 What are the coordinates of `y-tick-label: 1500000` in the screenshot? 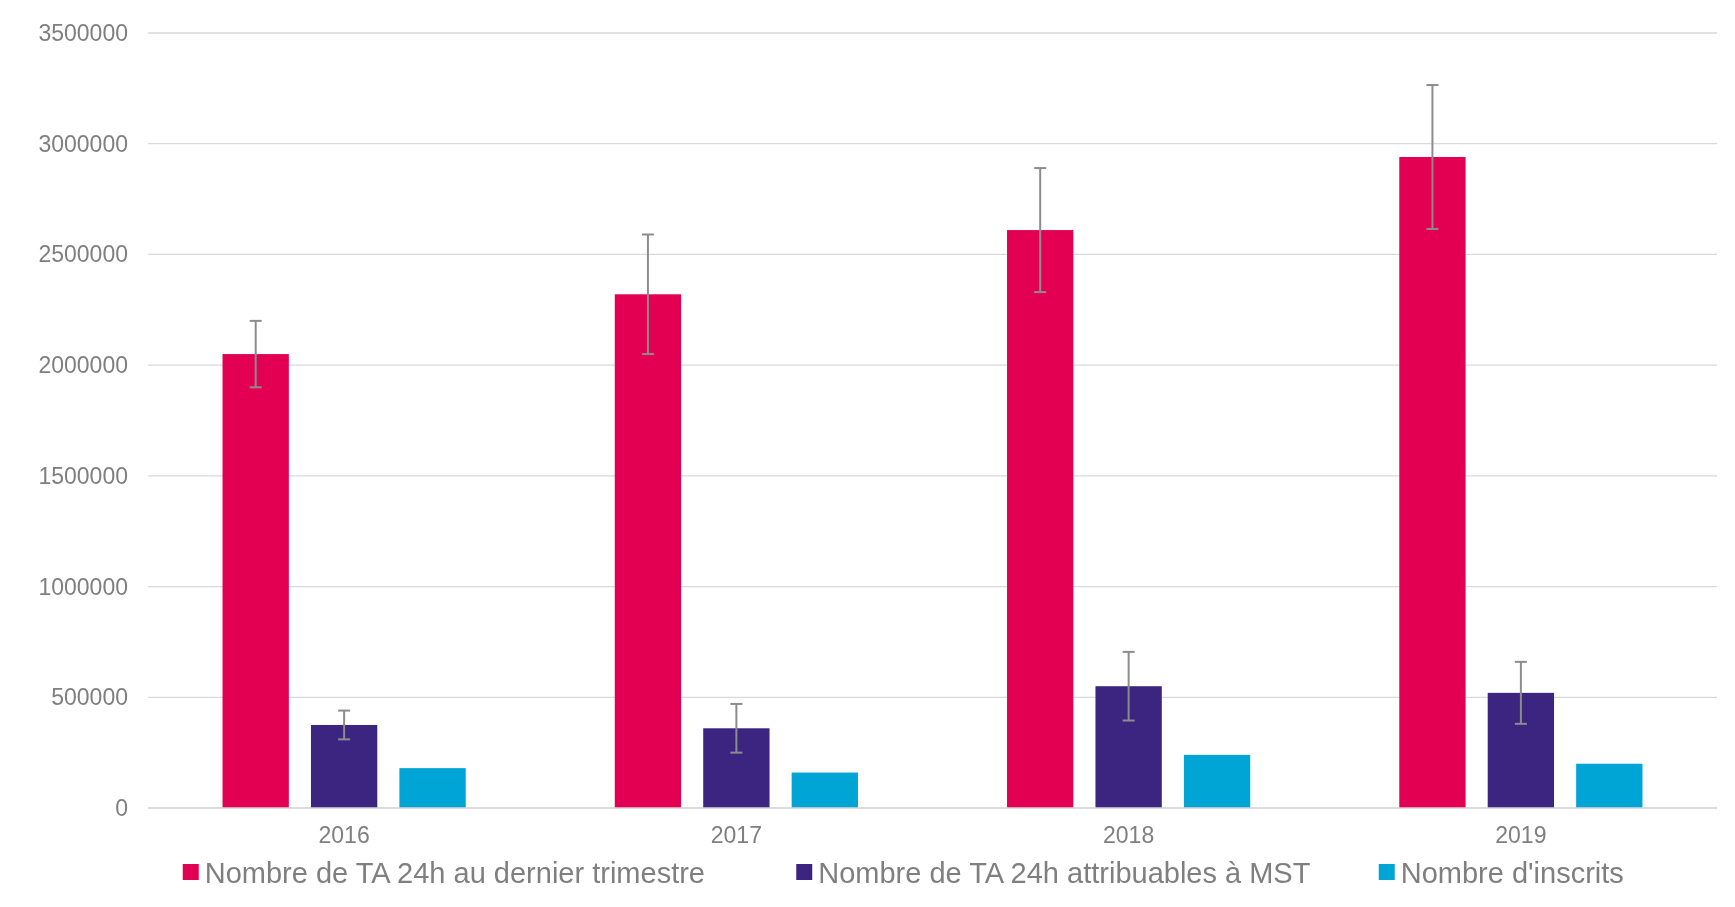 It's located at (83, 475).